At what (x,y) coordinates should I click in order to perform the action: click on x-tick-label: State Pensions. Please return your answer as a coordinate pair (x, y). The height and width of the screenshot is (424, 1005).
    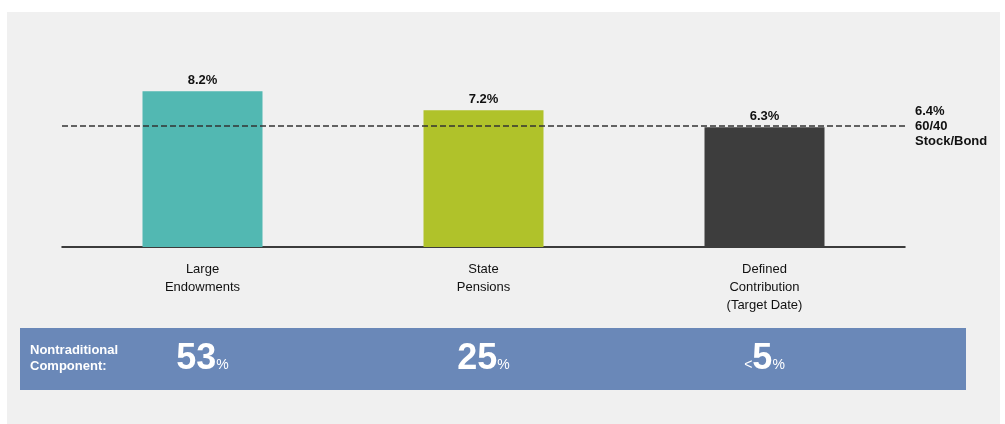
    Looking at the image, I should click on (483, 277).